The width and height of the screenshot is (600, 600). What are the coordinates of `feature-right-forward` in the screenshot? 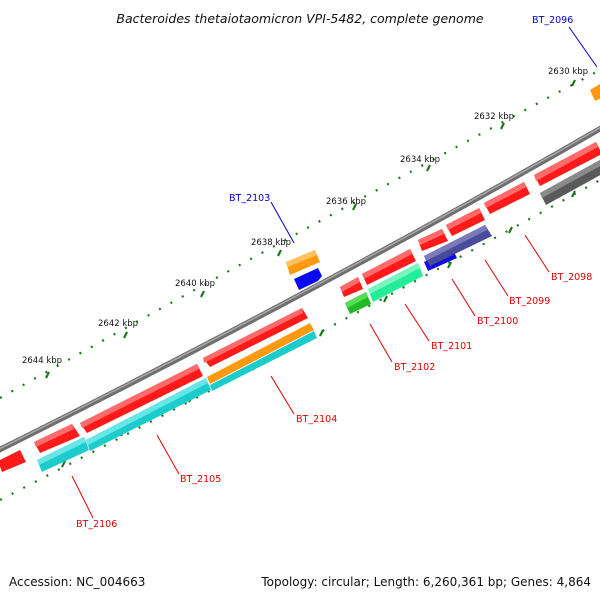 It's located at (567, 164).